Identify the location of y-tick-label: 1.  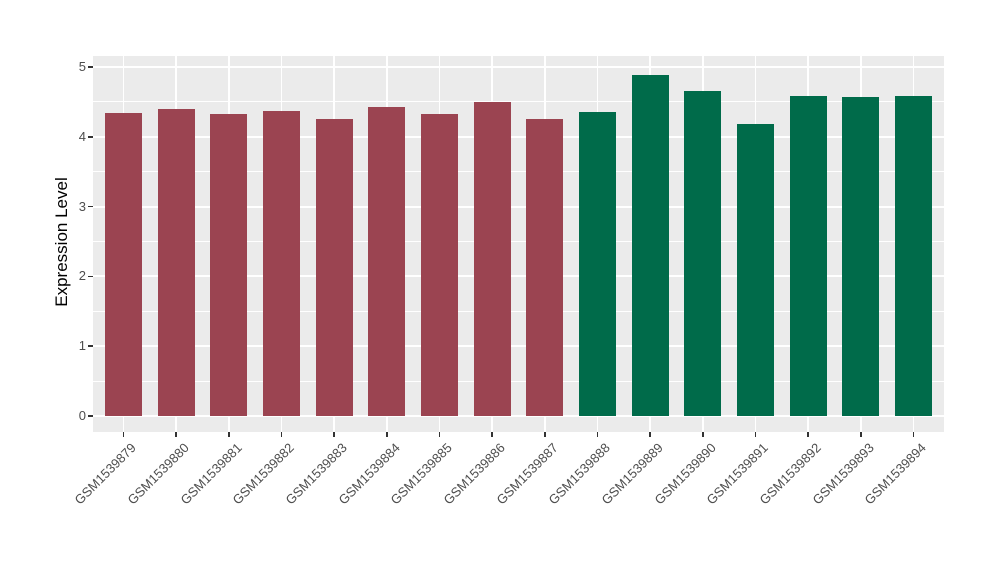
(82, 346).